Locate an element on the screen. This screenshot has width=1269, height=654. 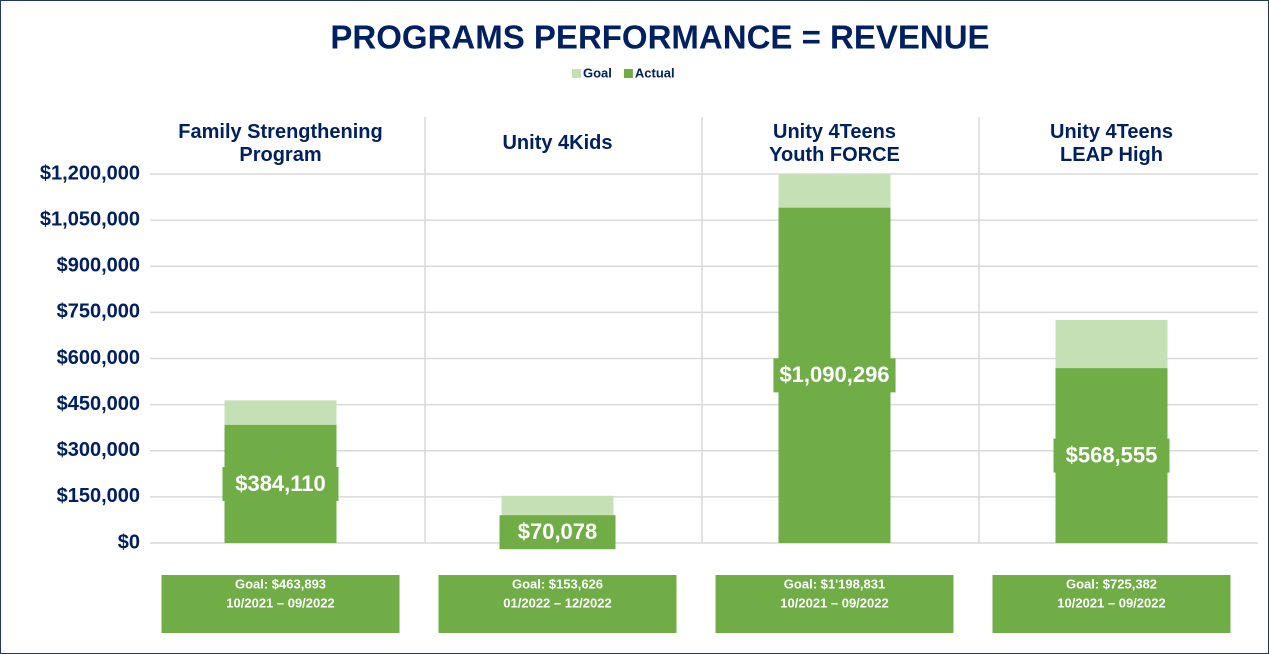
period-label: 01/2022 – 12/2022 is located at coordinates (557, 602).